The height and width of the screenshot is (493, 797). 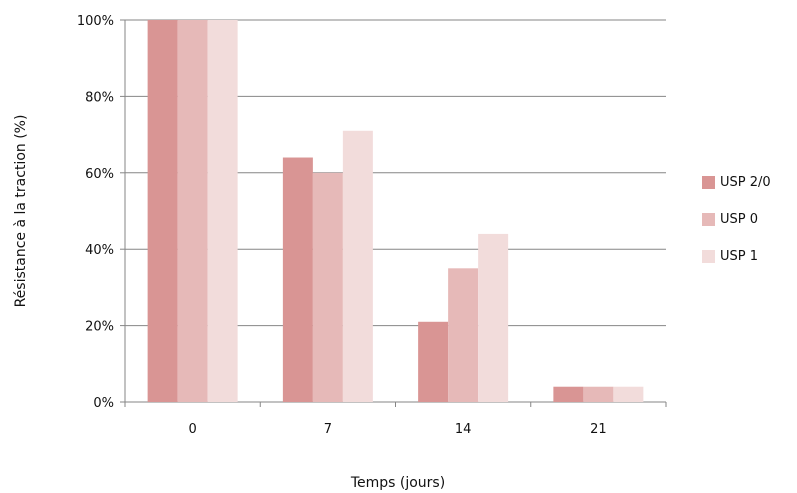 What do you see at coordinates (739, 219) in the screenshot?
I see `legend-label-usp-0: USP 0` at bounding box center [739, 219].